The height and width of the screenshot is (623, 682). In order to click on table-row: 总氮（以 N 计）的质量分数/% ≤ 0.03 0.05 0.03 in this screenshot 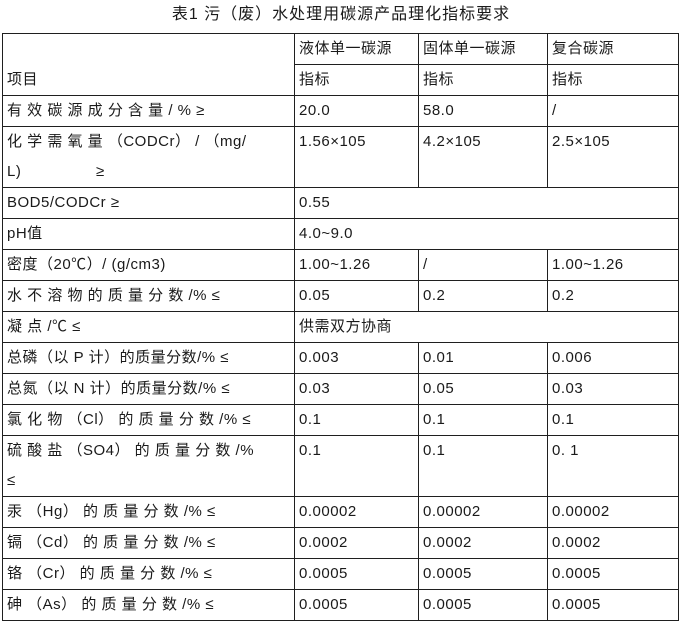, I will do `click(340, 389)`.